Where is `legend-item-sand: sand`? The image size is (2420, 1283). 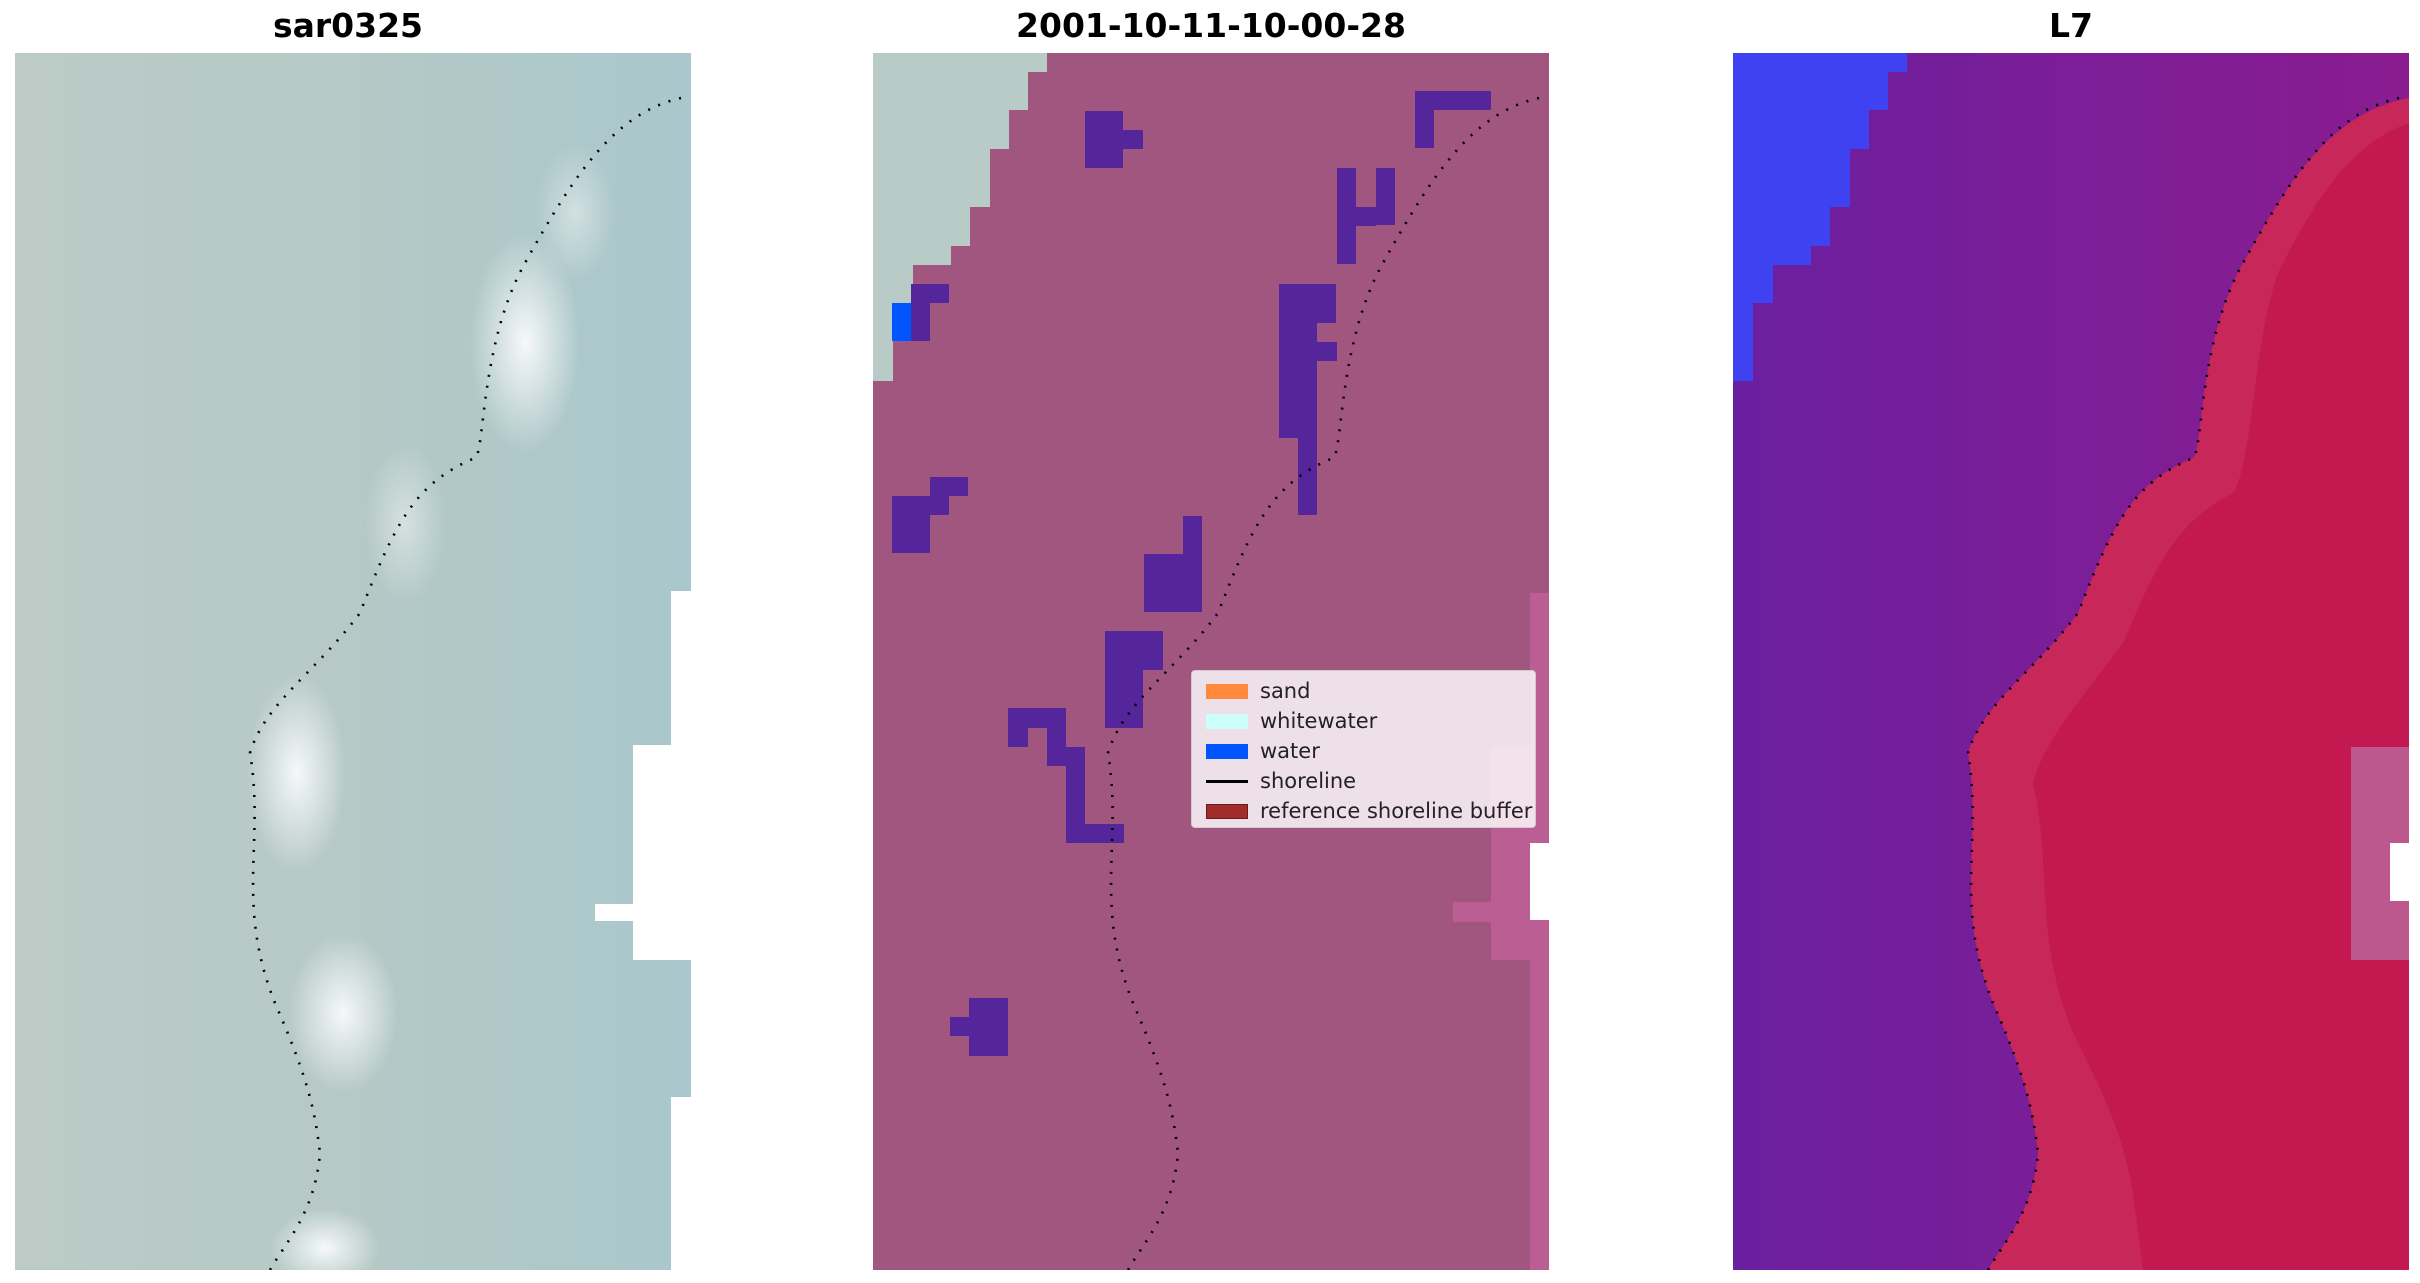
legend-item-sand: sand is located at coordinates (1365, 691).